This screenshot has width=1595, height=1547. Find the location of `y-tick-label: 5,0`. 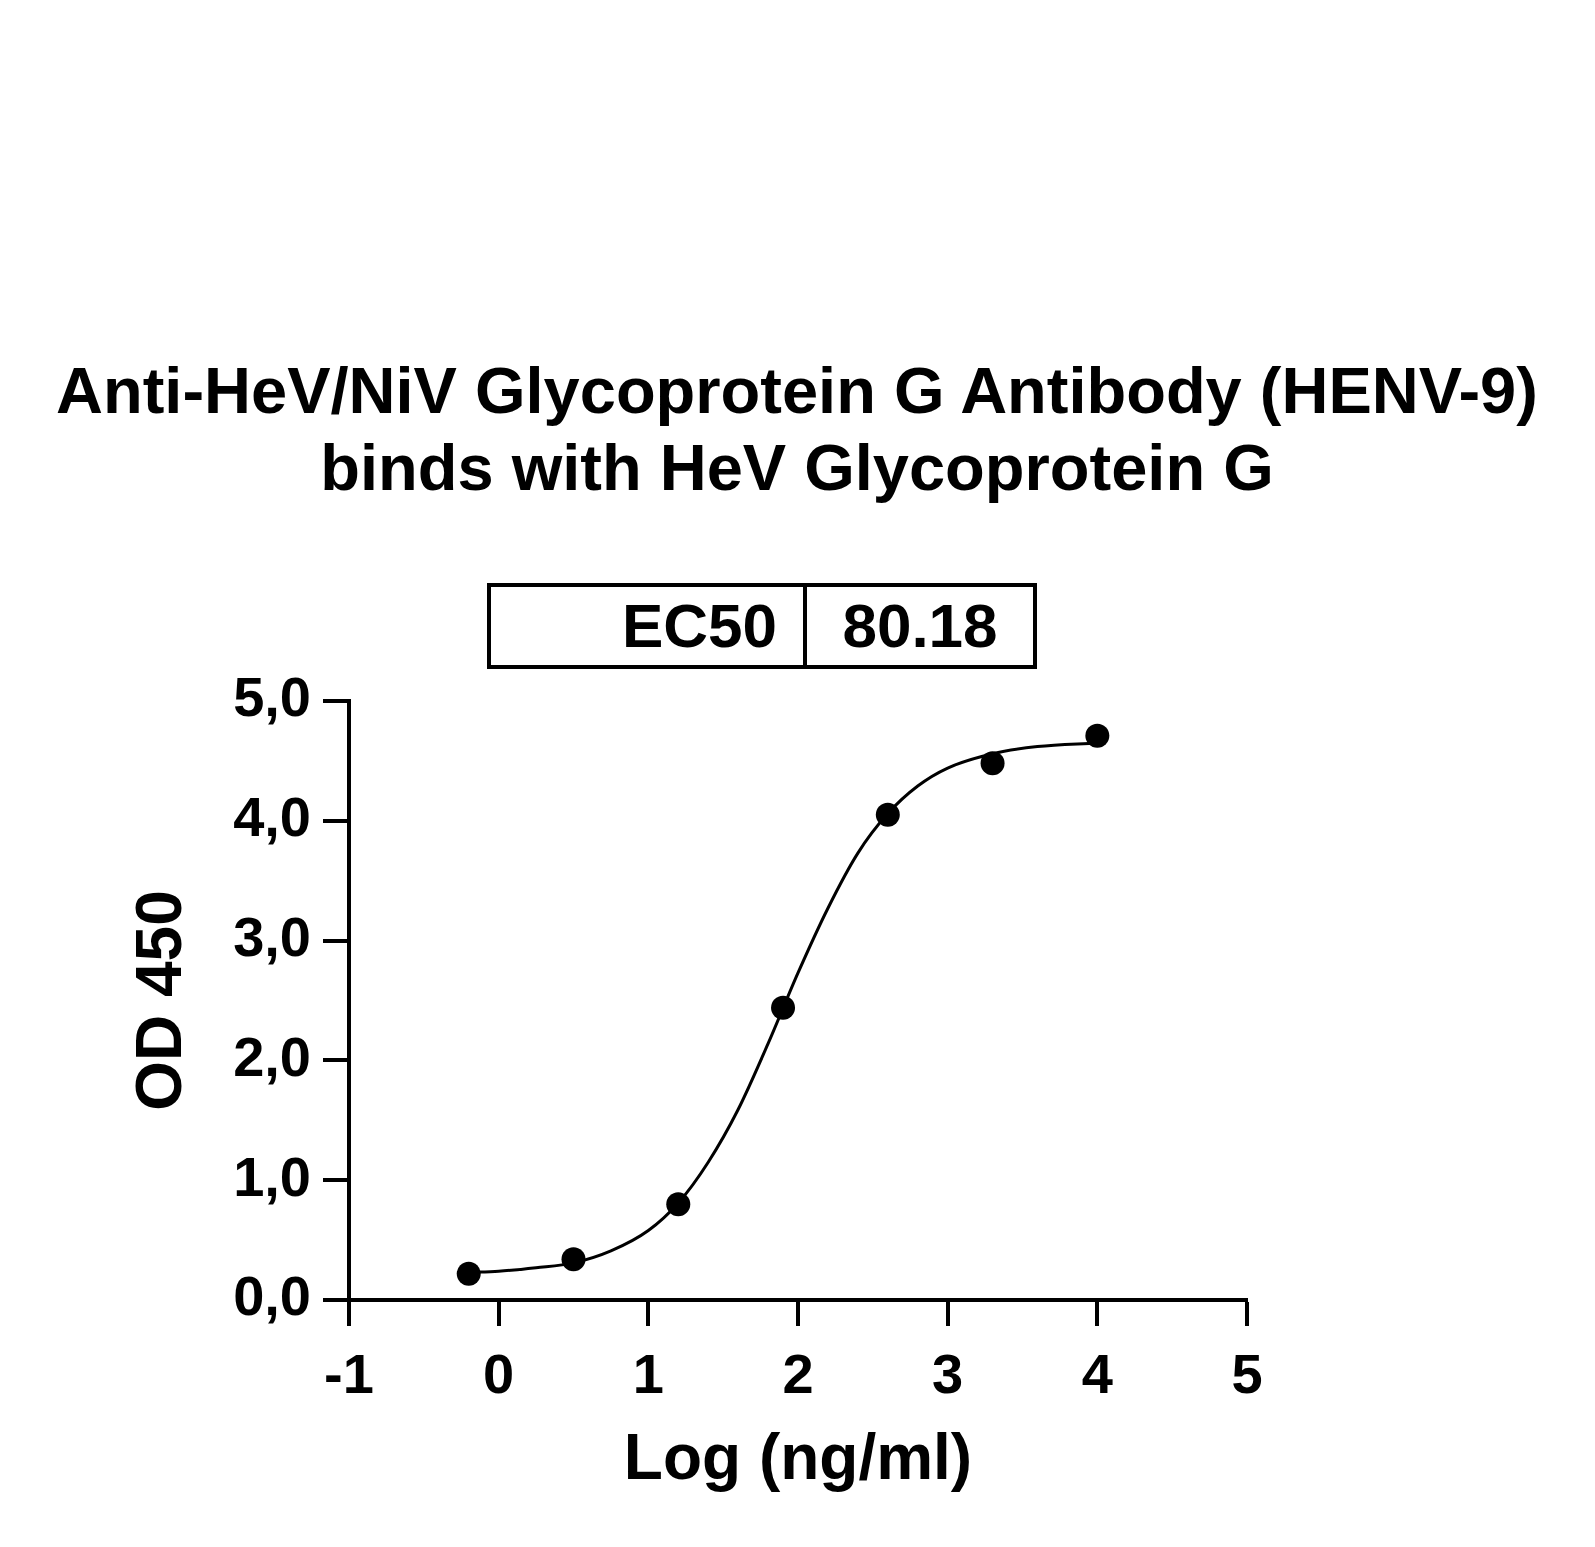

y-tick-label: 5,0 is located at coordinates (272, 697).